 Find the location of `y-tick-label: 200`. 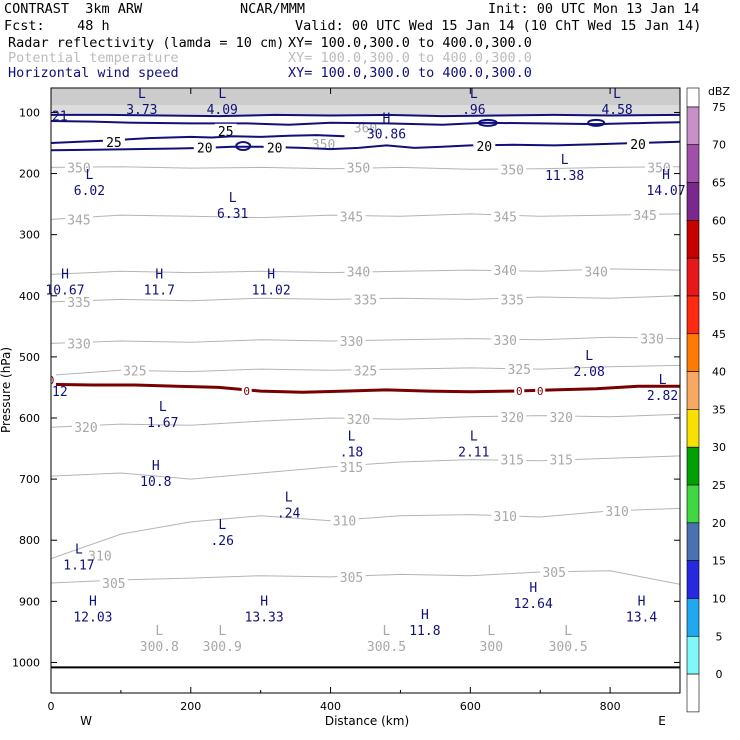

y-tick-label: 200 is located at coordinates (29, 174).